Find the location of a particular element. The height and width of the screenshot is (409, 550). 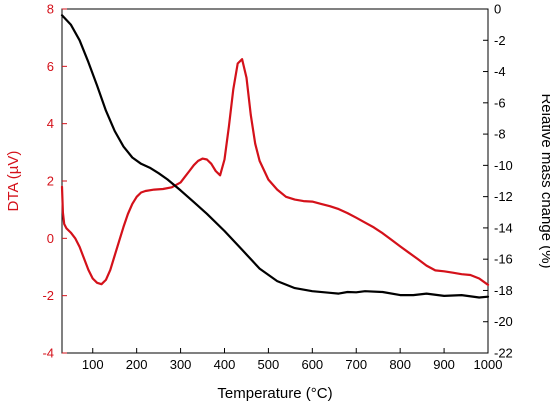

right-y-tick-label: -2 is located at coordinates (500, 40).